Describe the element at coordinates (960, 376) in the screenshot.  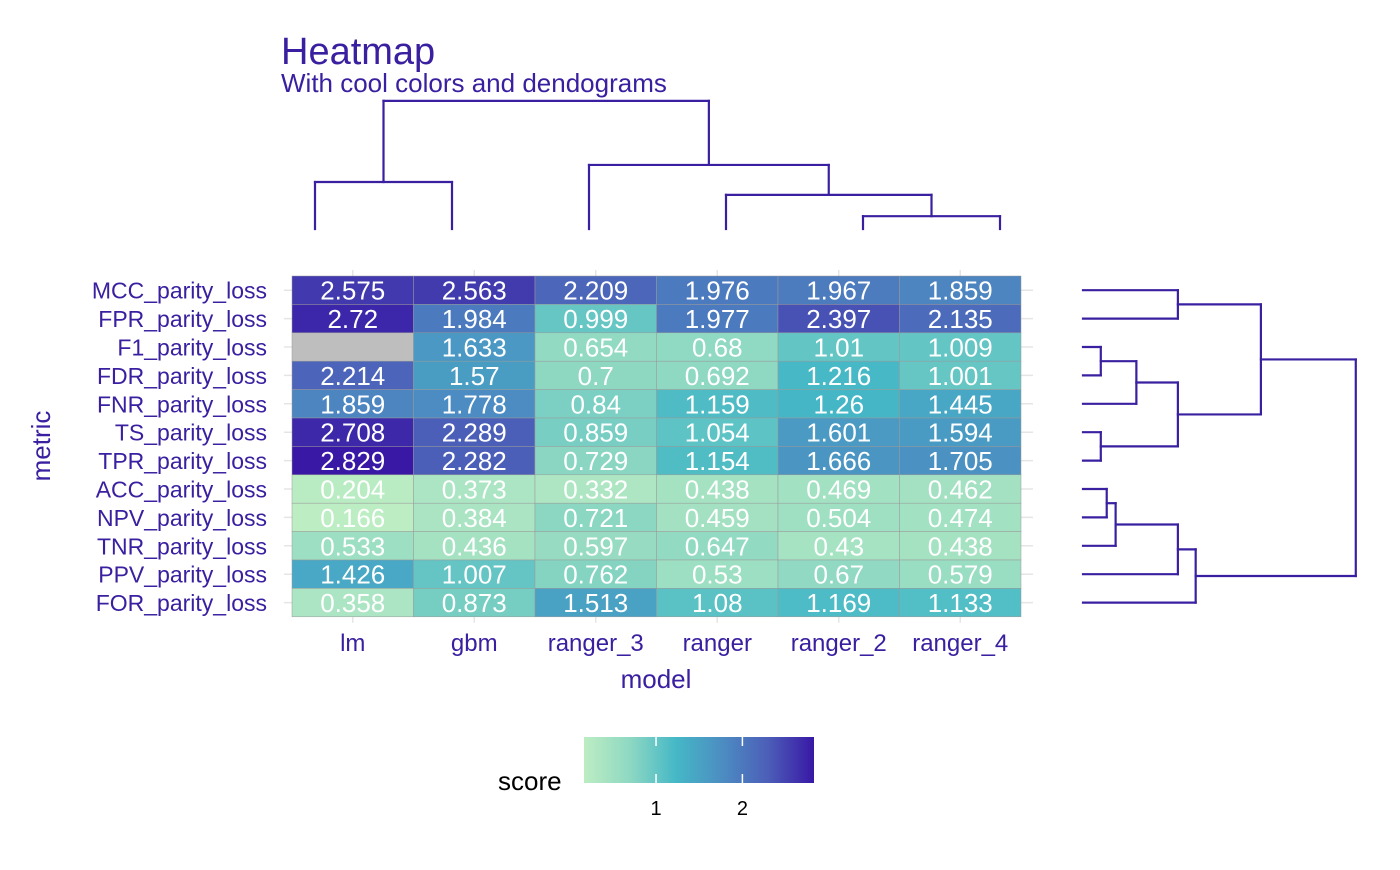
I see `cell-label: 1.001` at that location.